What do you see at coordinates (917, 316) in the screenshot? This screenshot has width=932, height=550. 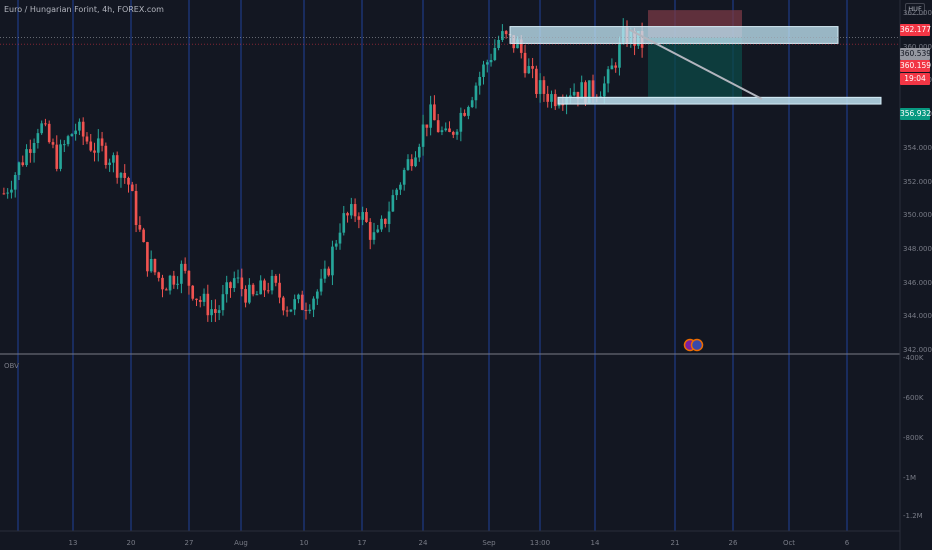 I see `price-tick: 344.000` at bounding box center [917, 316].